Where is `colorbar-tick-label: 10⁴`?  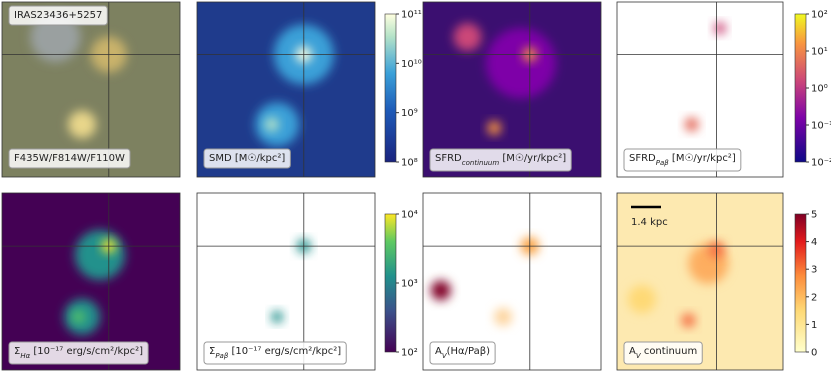 colorbar-tick-label: 10⁴ is located at coordinates (409, 215).